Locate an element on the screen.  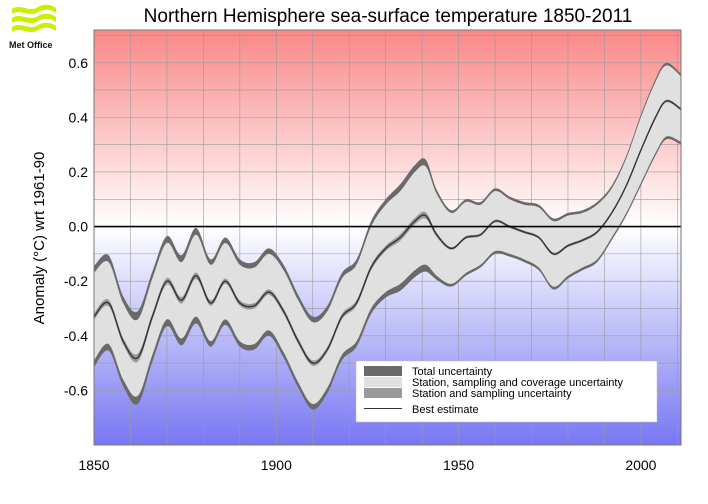
x-tick-label: 1950 is located at coordinates (458, 465).